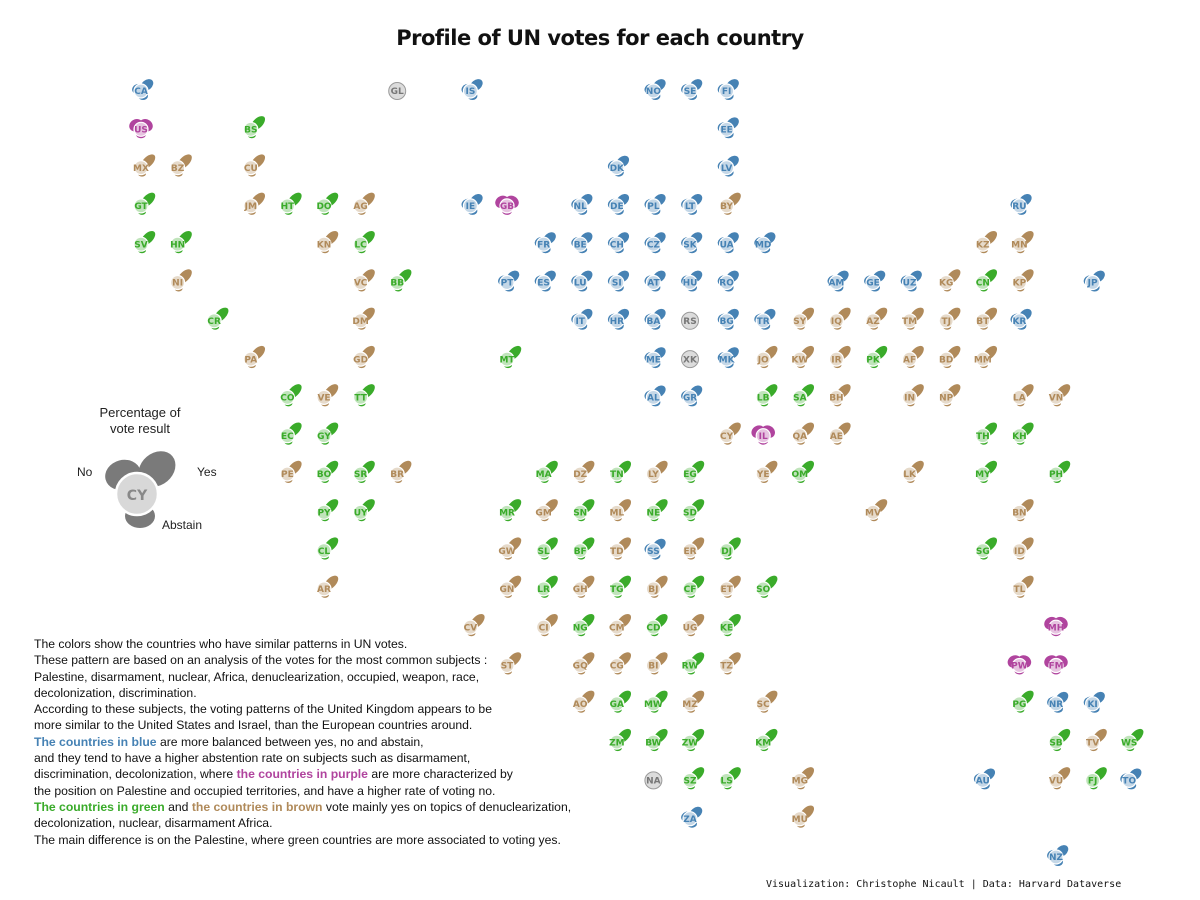 This screenshot has width=1200, height=900. I want to click on country-glyph-me: ME, so click(655, 358).